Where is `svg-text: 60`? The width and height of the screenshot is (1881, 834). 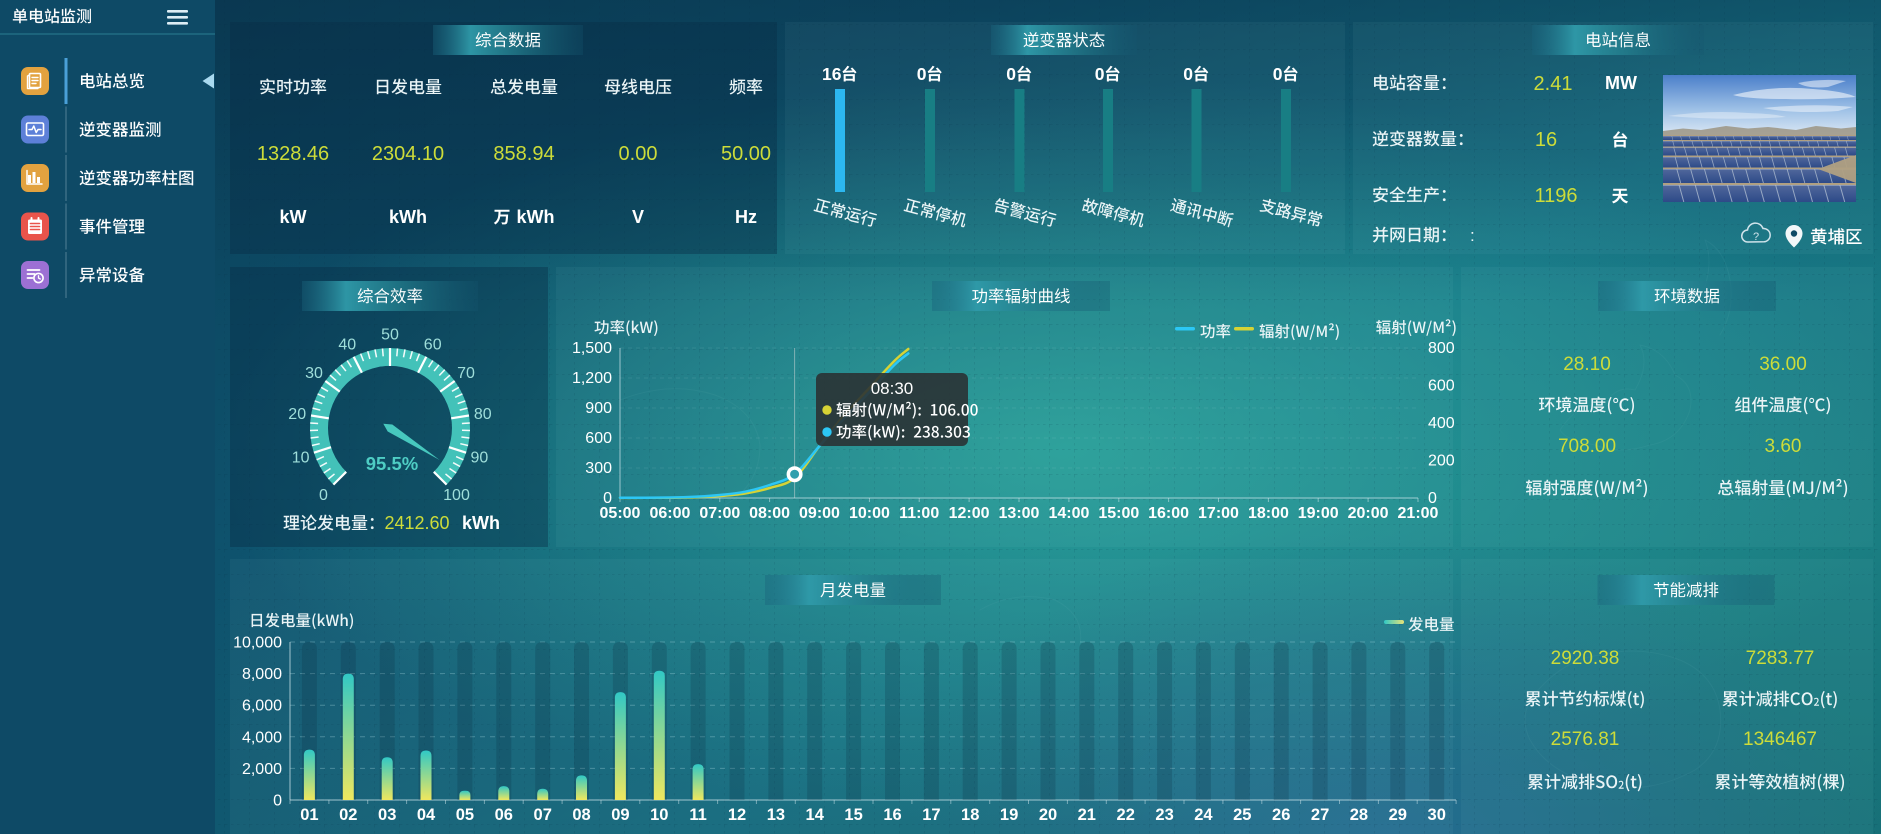 svg-text: 60 is located at coordinates (433, 345).